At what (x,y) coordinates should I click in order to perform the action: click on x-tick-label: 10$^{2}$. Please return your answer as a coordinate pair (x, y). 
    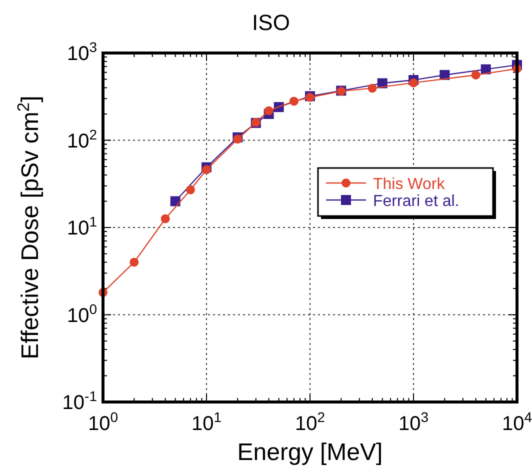
    Looking at the image, I should click on (310, 422).